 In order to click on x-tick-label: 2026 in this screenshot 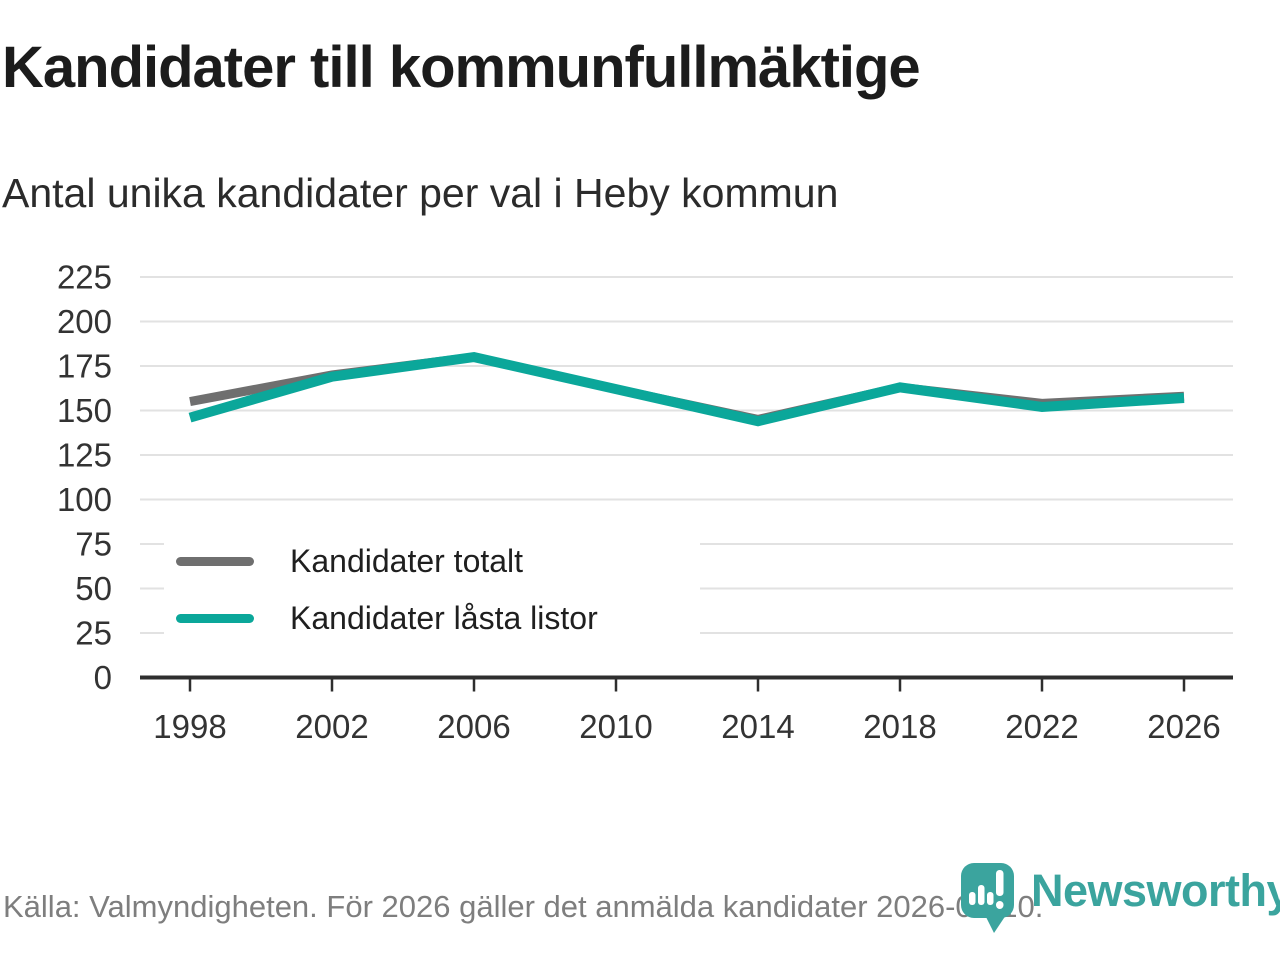, I will do `click(1183, 726)`.